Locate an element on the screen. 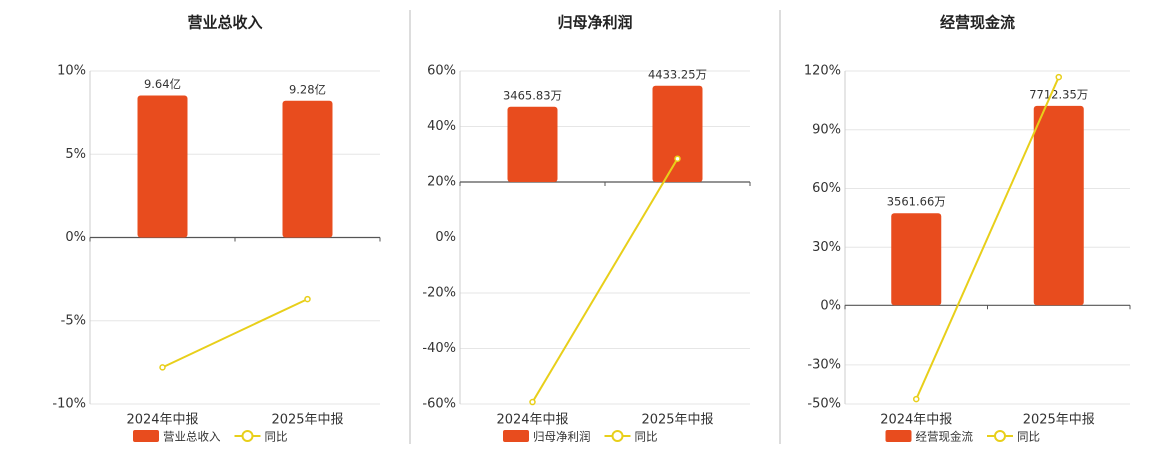 The height and width of the screenshot is (450, 1160). value-label: 9.64亿 is located at coordinates (162, 84).